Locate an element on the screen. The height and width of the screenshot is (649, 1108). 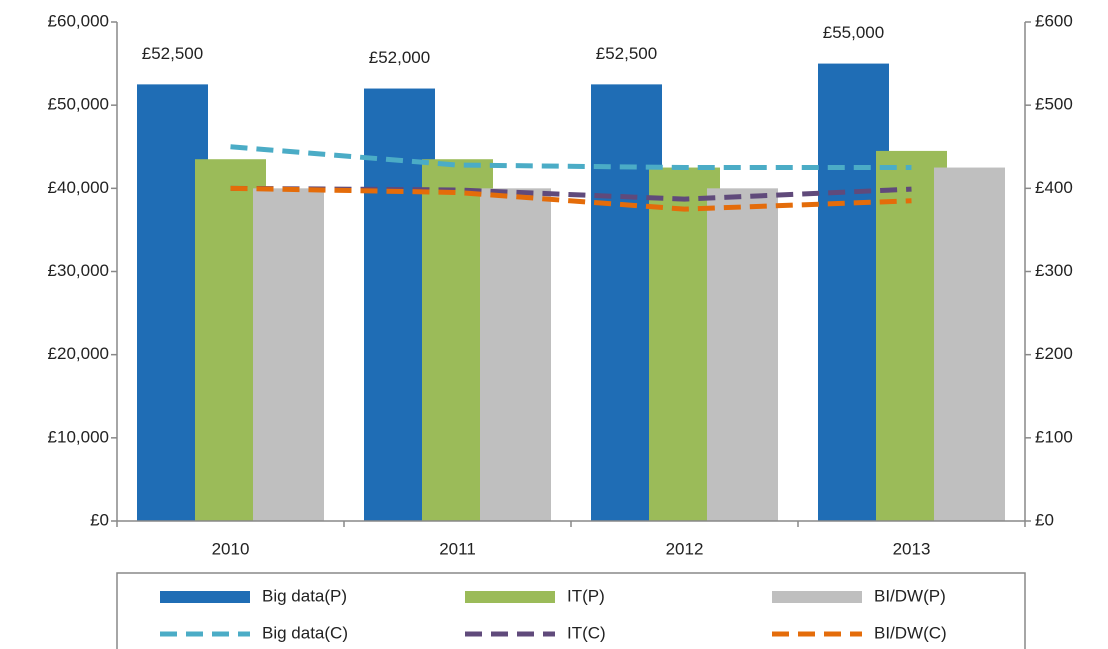
y-tick-label: £40,000 is located at coordinates (78, 187).